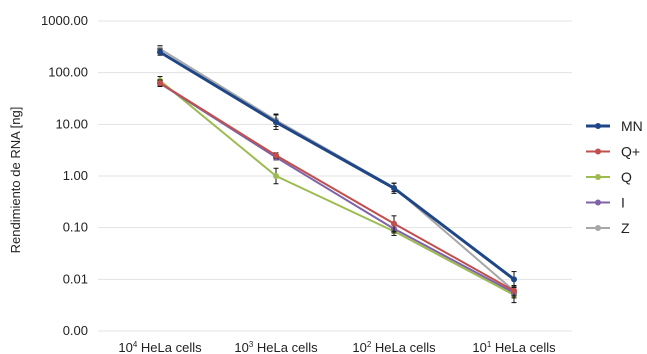 This screenshot has width=647, height=354. What do you see at coordinates (630, 152) in the screenshot?
I see `legend-label: Q+` at bounding box center [630, 152].